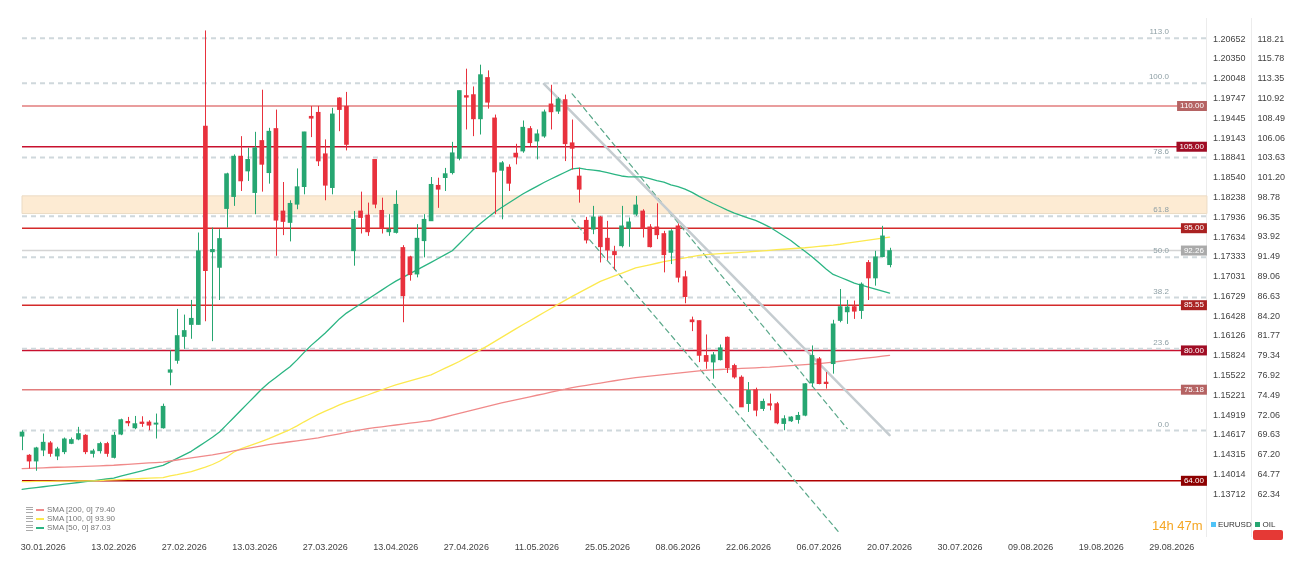 This screenshot has width=1305, height=567. Describe the element at coordinates (1229, 256) in the screenshot. I see `y2-tick-label: 1.17333` at that location.